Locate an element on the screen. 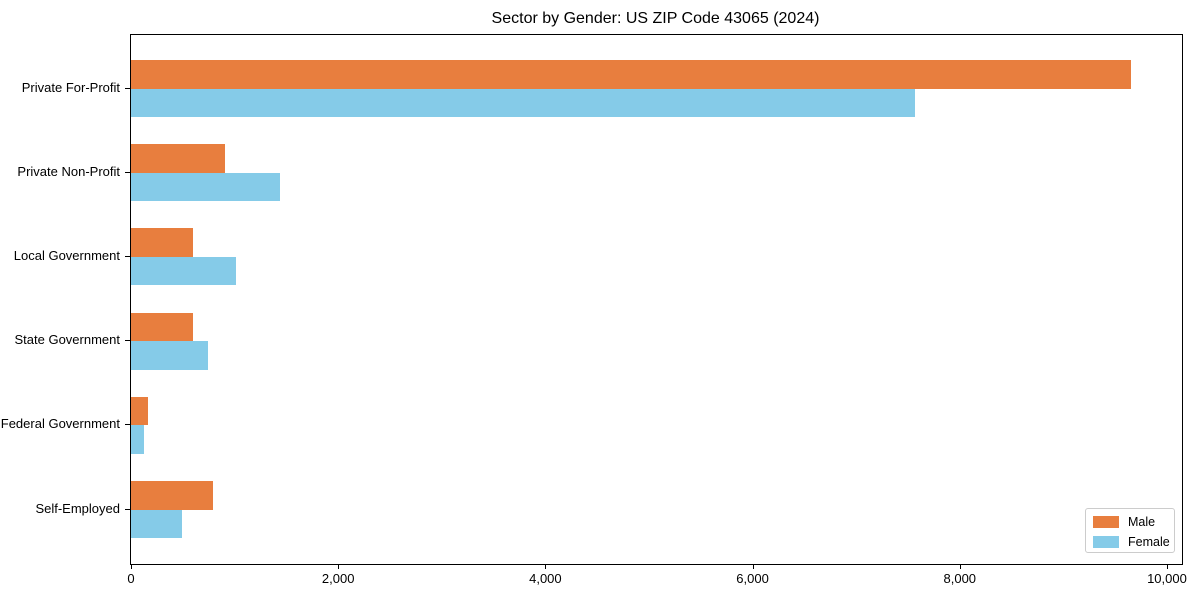 The width and height of the screenshot is (1200, 600). legend-swatch-male is located at coordinates (1106, 522).